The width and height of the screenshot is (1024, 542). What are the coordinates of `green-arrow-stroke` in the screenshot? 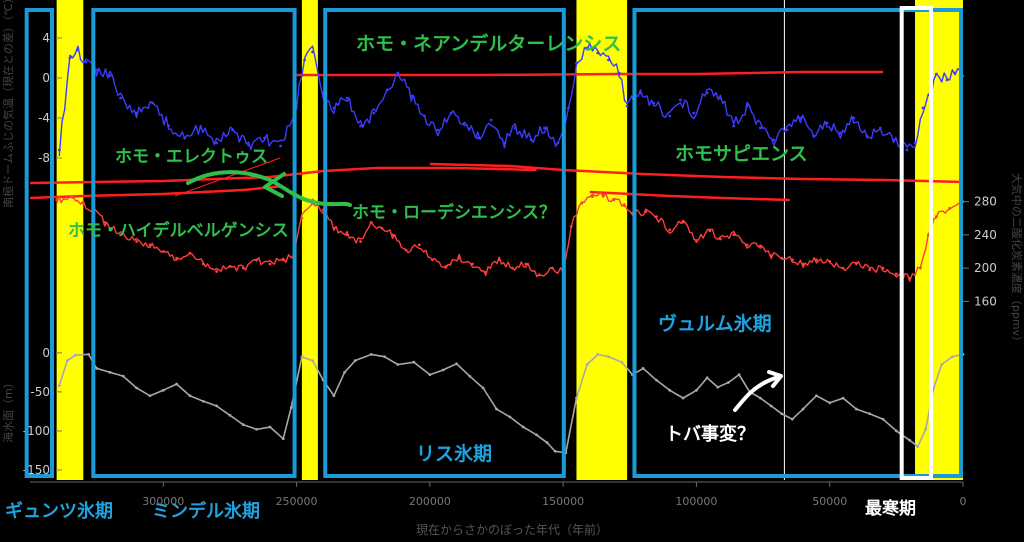 It's located at (269, 188).